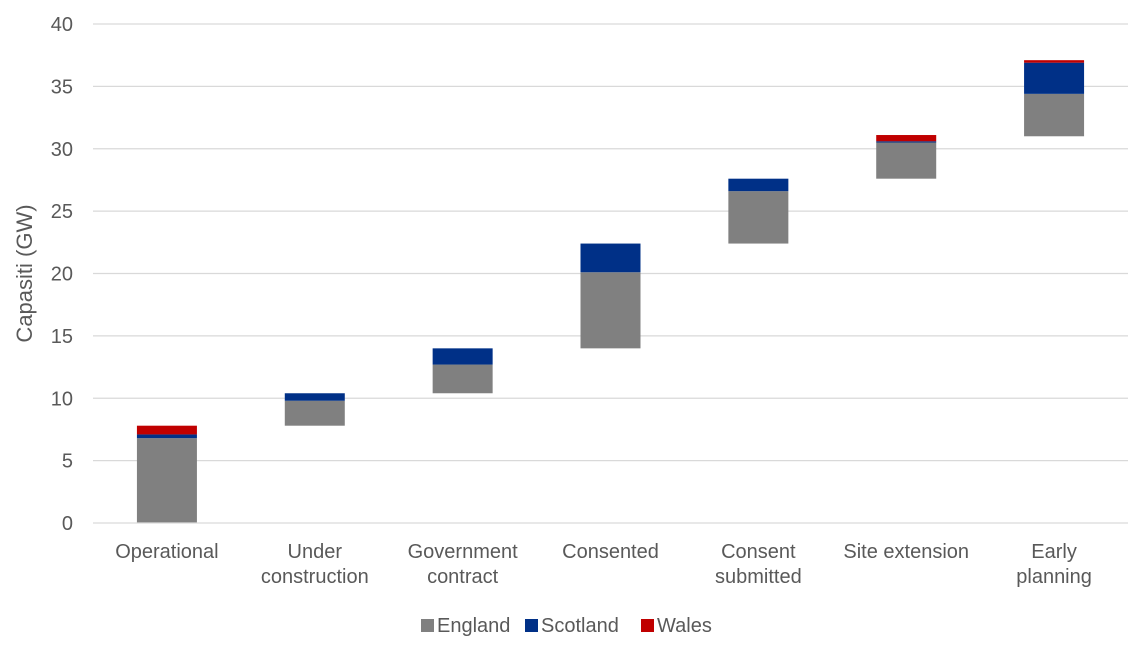 This screenshot has height=646, width=1145. Describe the element at coordinates (62, 212) in the screenshot. I see `y-tick-label: 25` at that location.